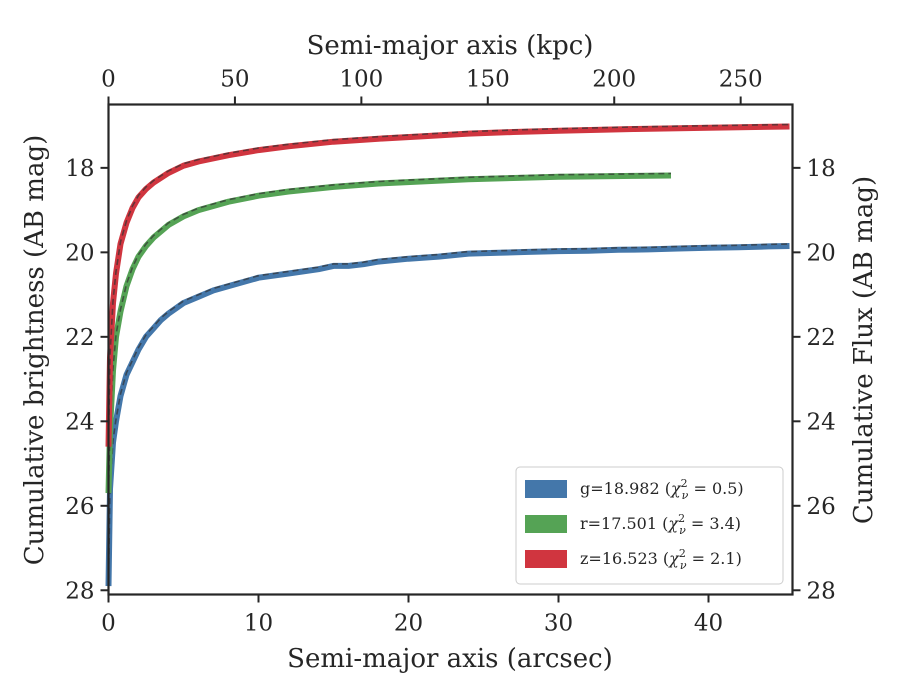 The height and width of the screenshot is (700, 900). I want to click on right-y-axis-label: Cumulative Flux (AB mag), so click(864, 350).